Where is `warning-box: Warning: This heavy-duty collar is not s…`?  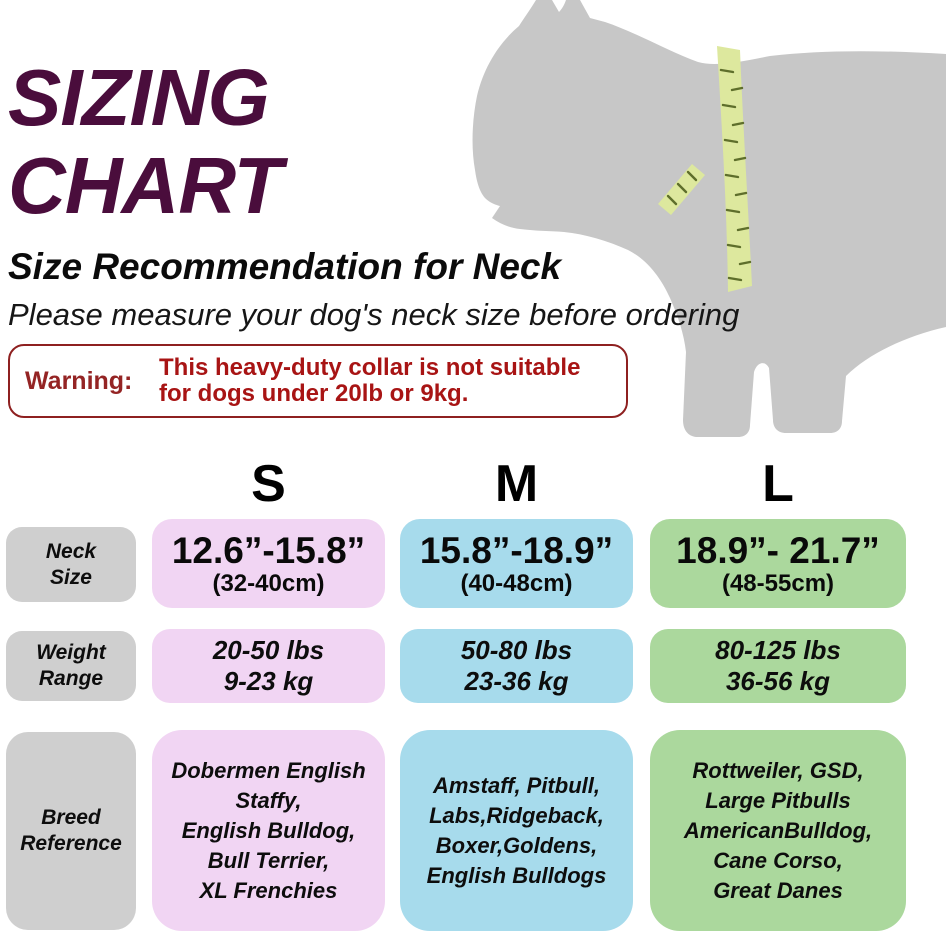
warning-box: Warning: This heavy-duty collar is not s… is located at coordinates (318, 381).